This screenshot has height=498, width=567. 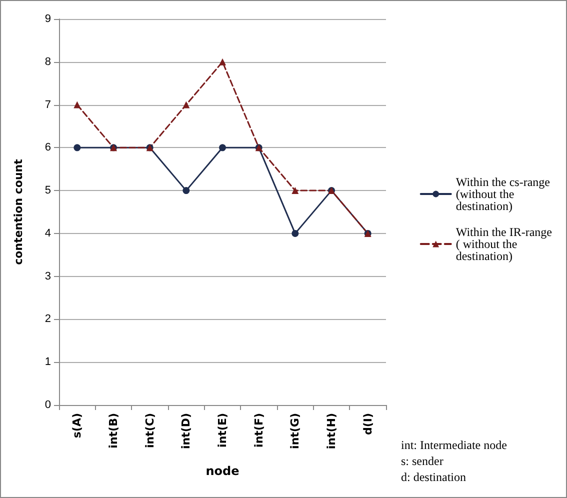 What do you see at coordinates (47, 190) in the screenshot?
I see `y-tick-label: 5` at bounding box center [47, 190].